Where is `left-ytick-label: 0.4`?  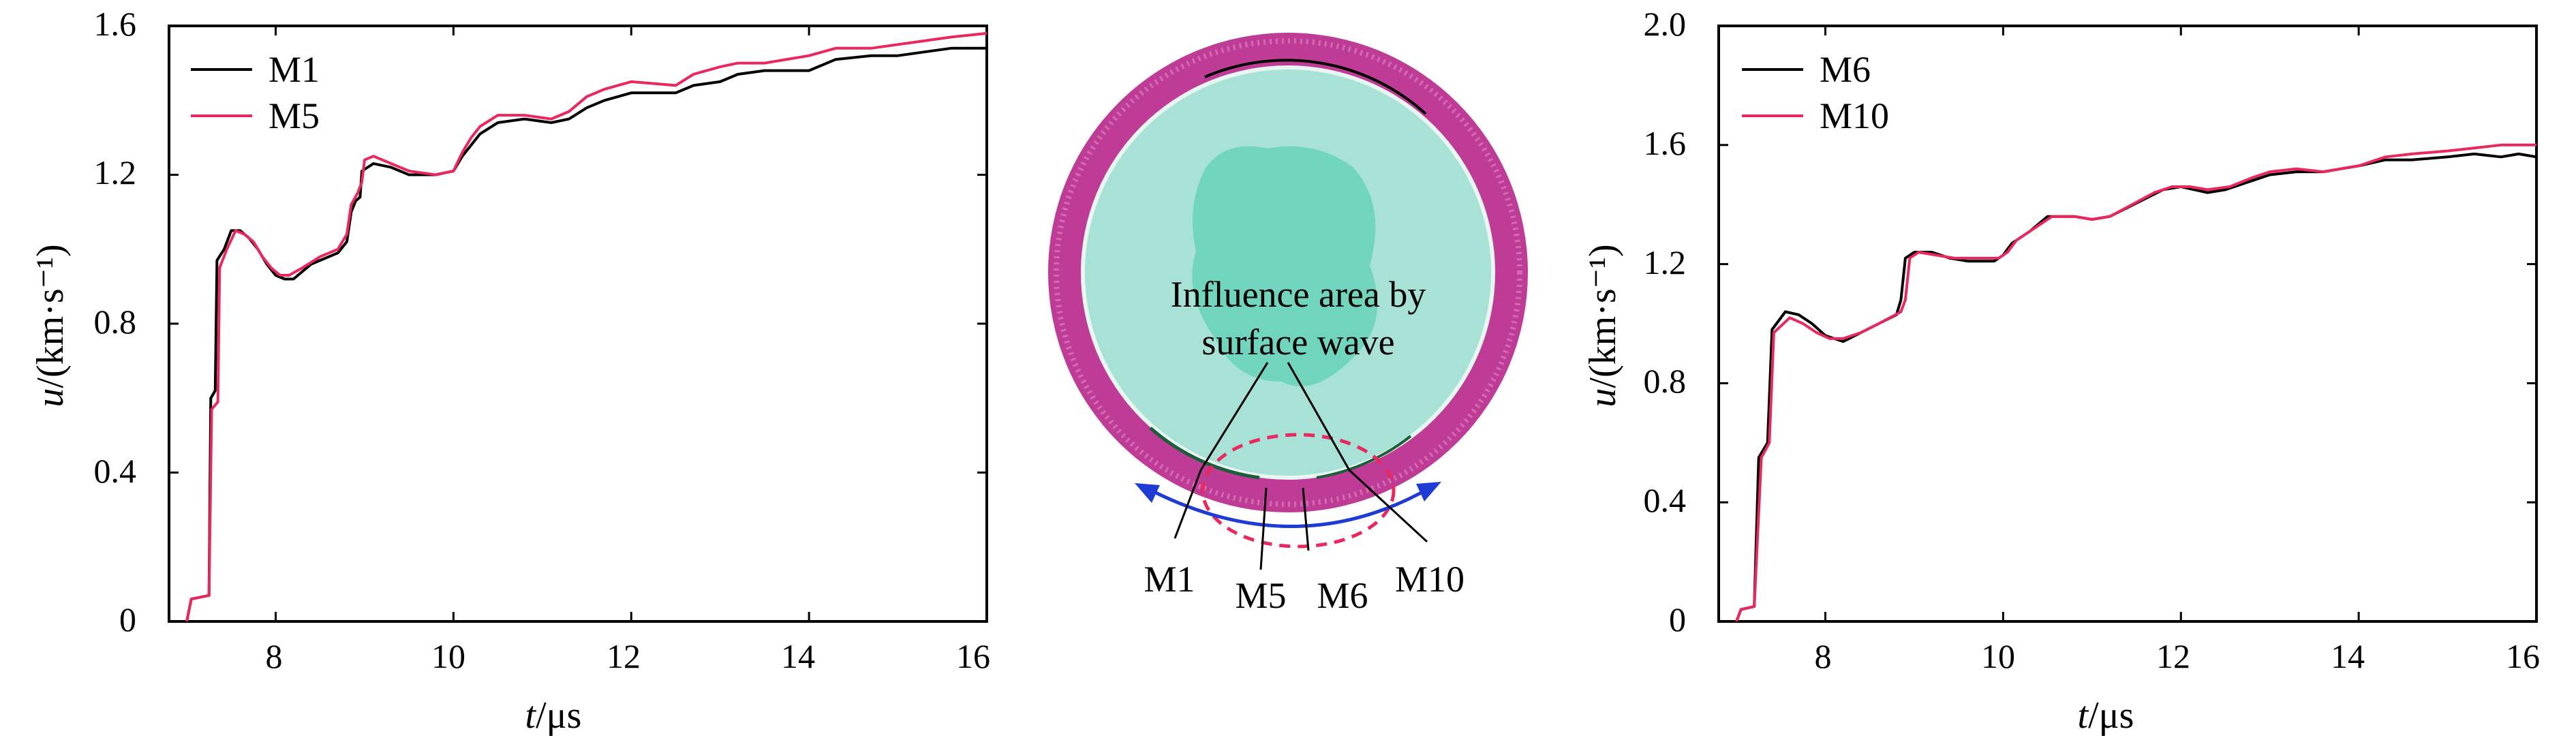
left-ytick-label: 0.4 is located at coordinates (116, 471).